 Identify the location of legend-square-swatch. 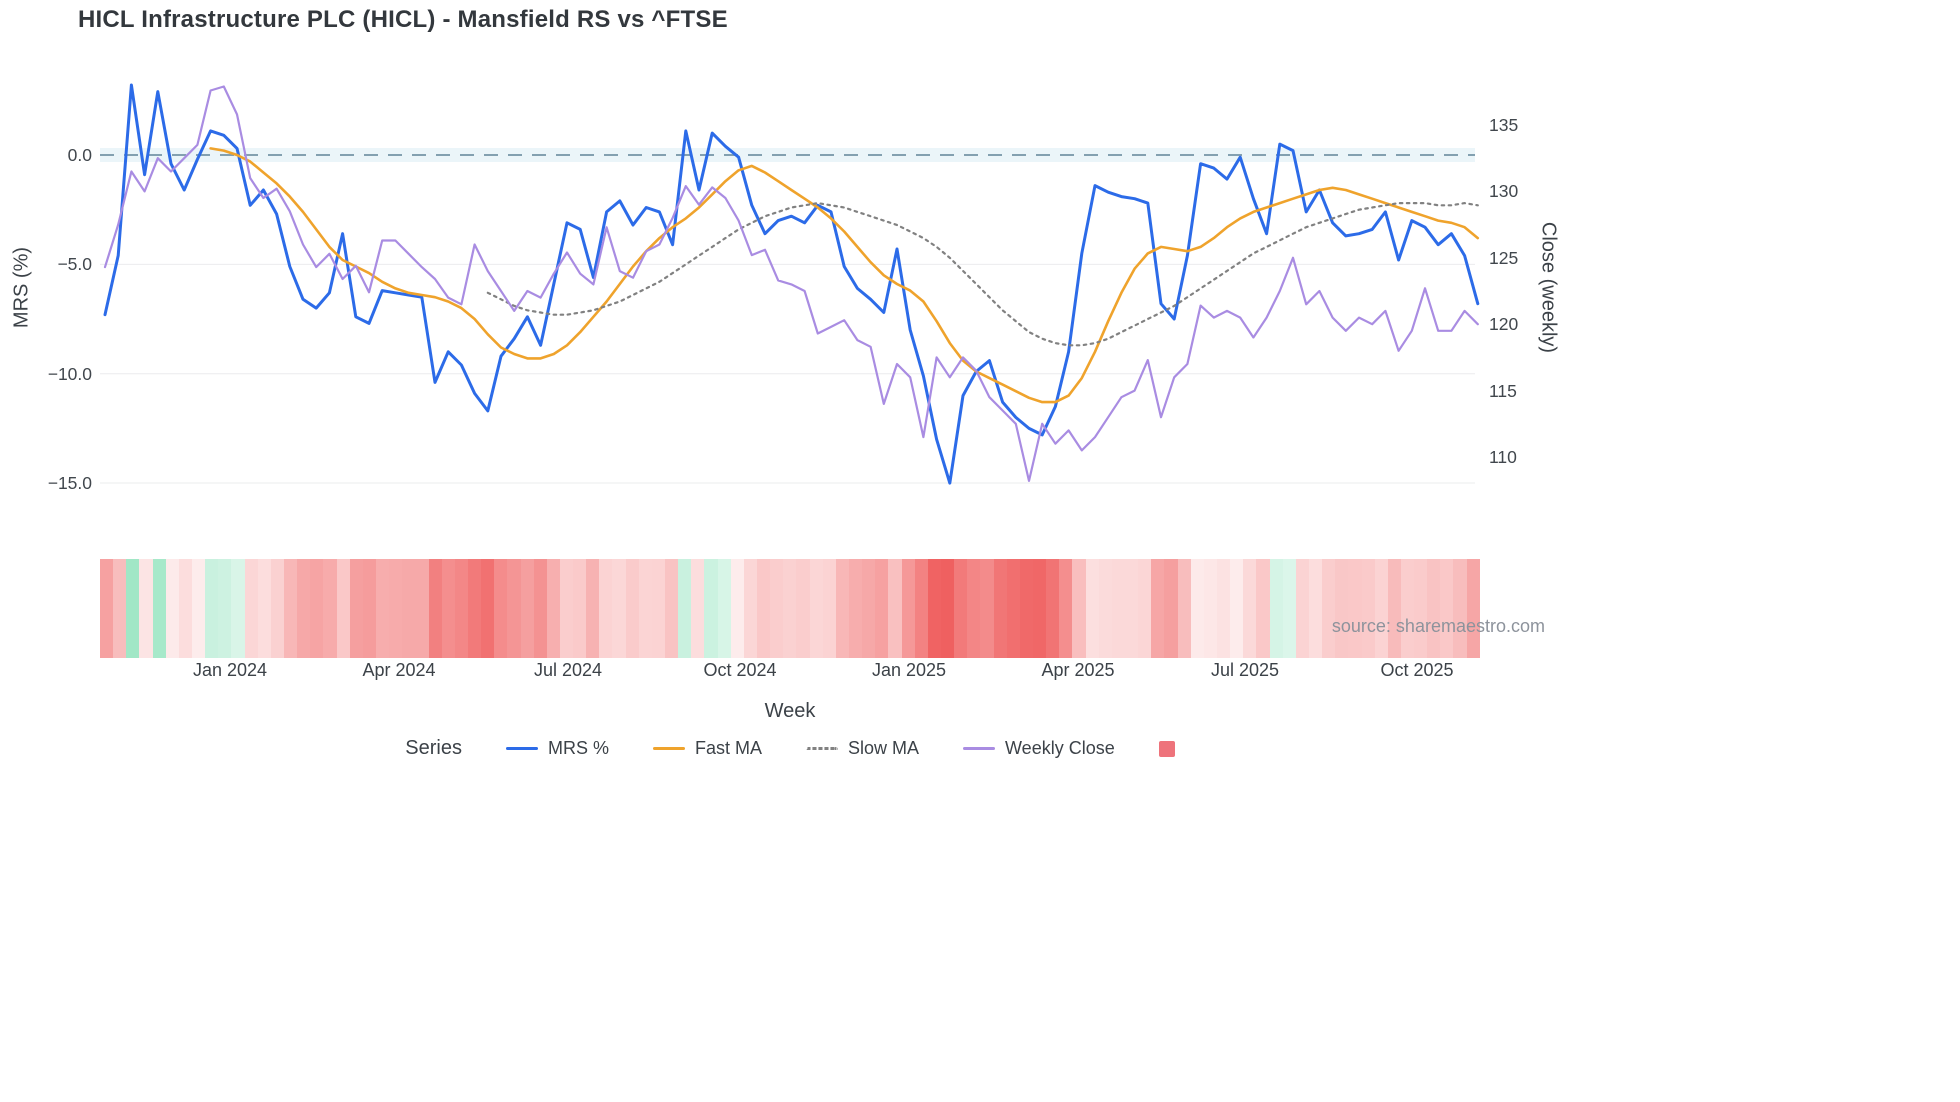
(1166, 748).